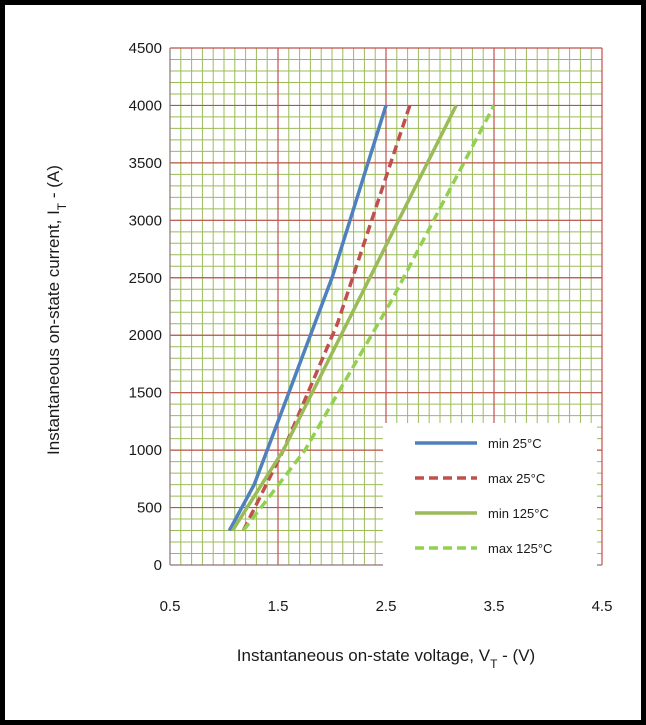  Describe the element at coordinates (145, 220) in the screenshot. I see `y-tick-label: 3000` at that location.